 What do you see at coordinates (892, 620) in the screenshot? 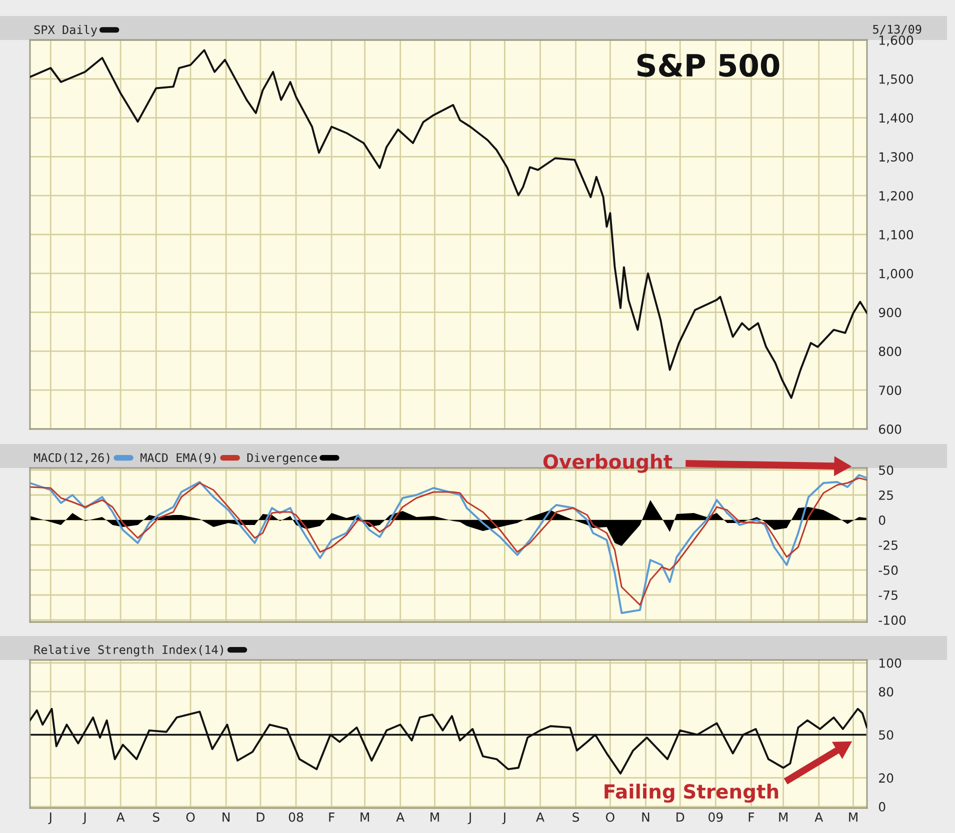
I see `y-tick-label: -100` at bounding box center [892, 620].